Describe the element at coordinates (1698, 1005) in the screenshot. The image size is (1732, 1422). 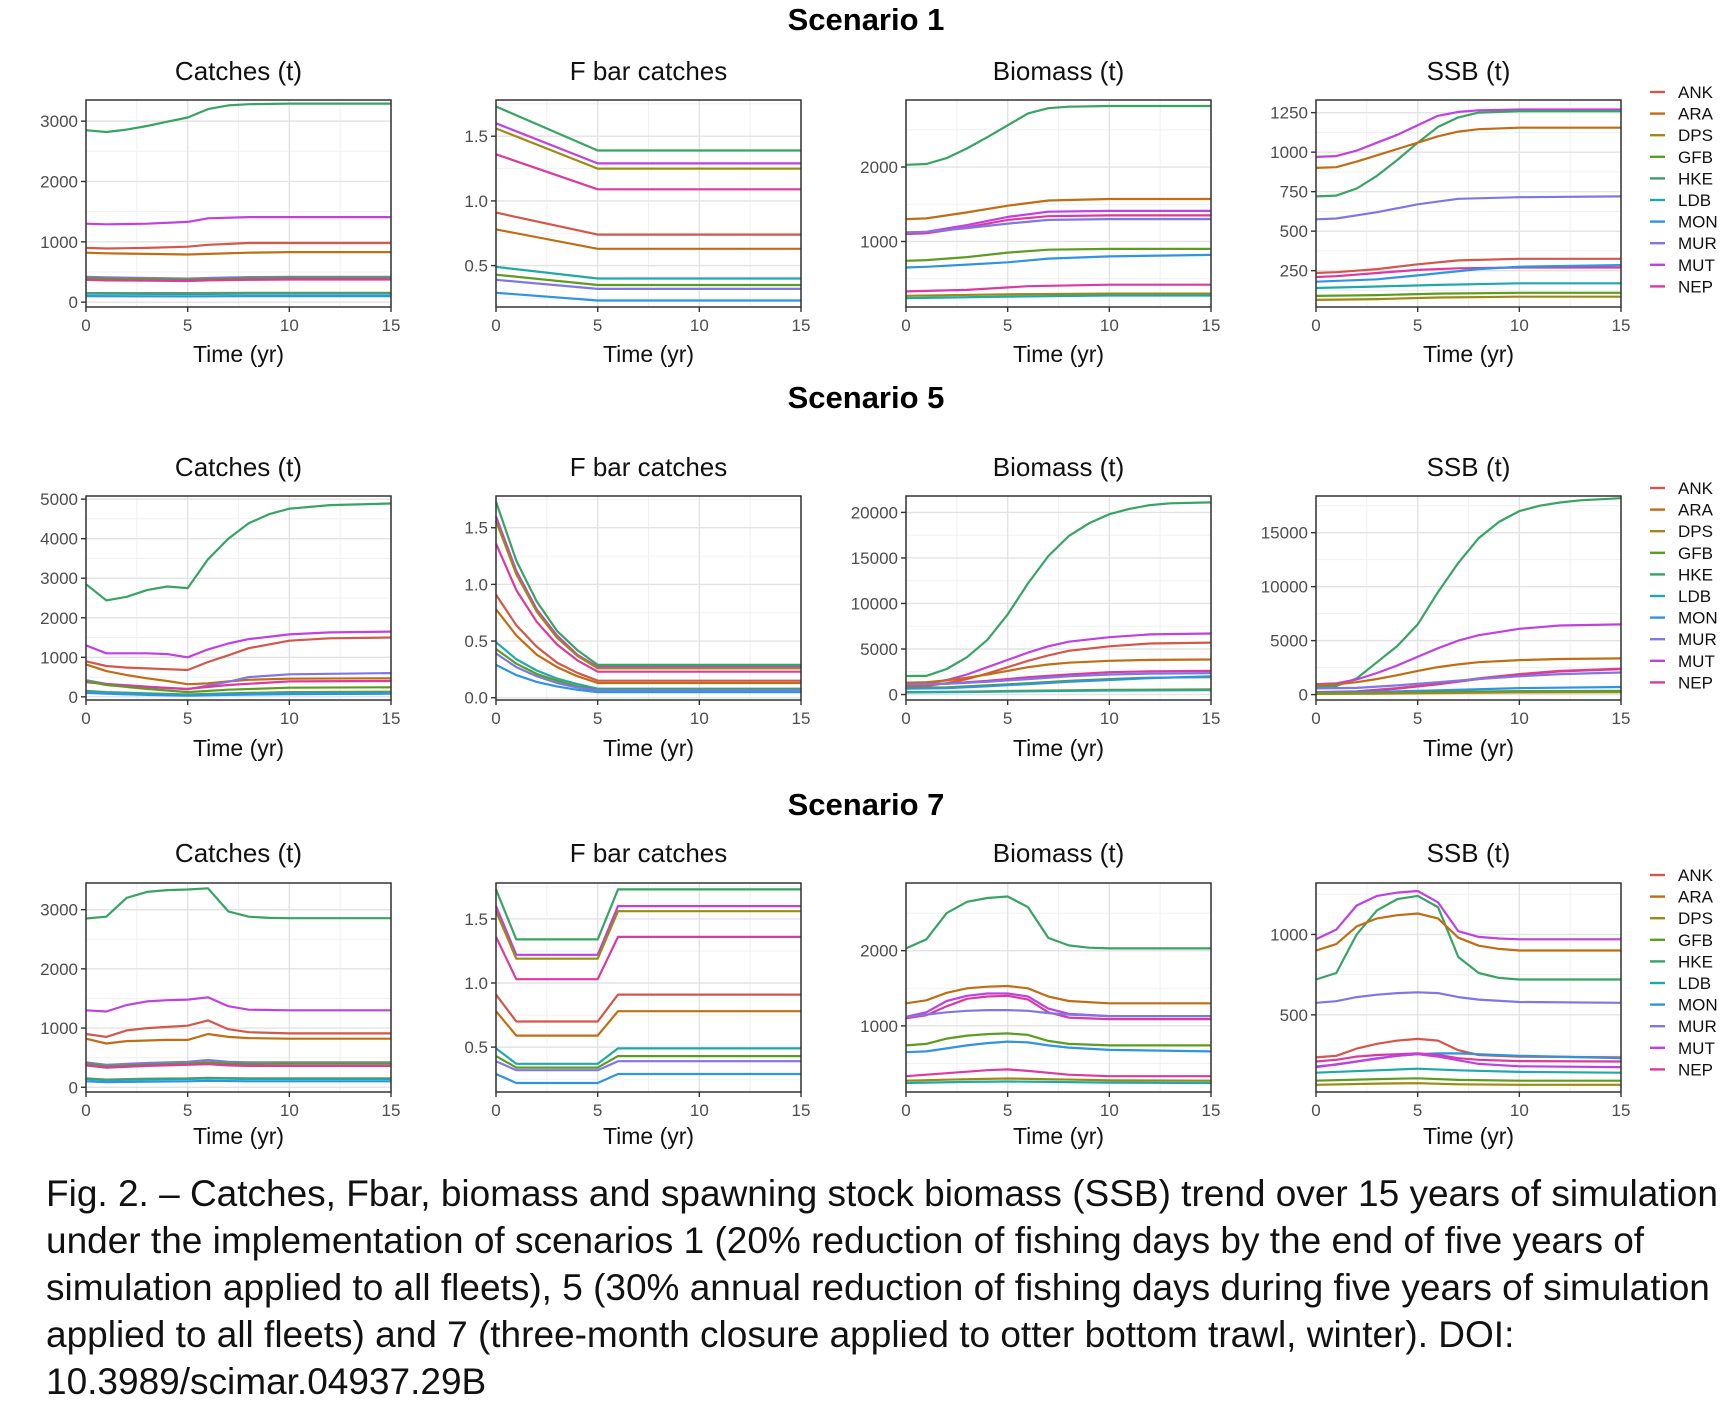
I see `legend-label-mon: MON` at that location.